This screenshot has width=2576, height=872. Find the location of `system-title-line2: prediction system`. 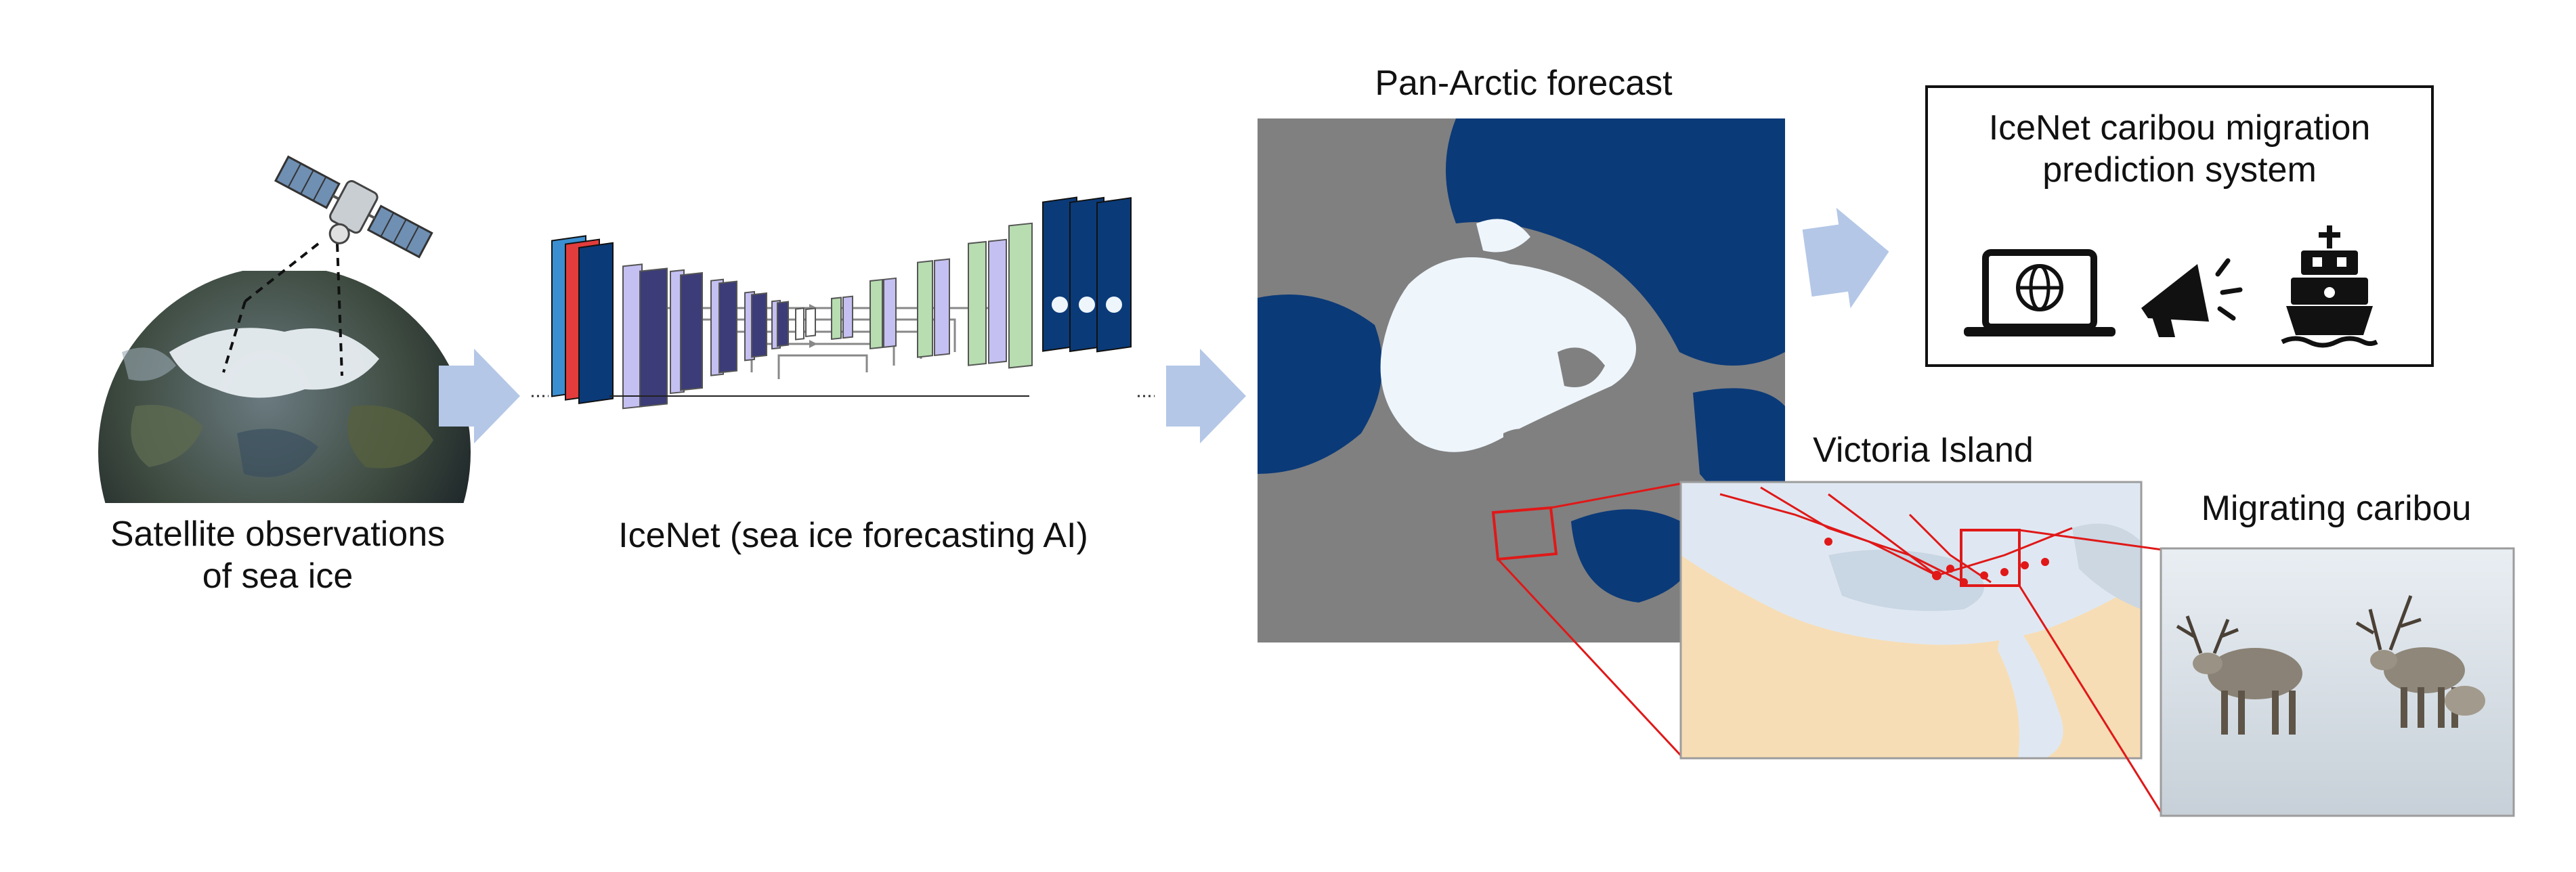

system-title-line2: prediction system is located at coordinates (2179, 170).